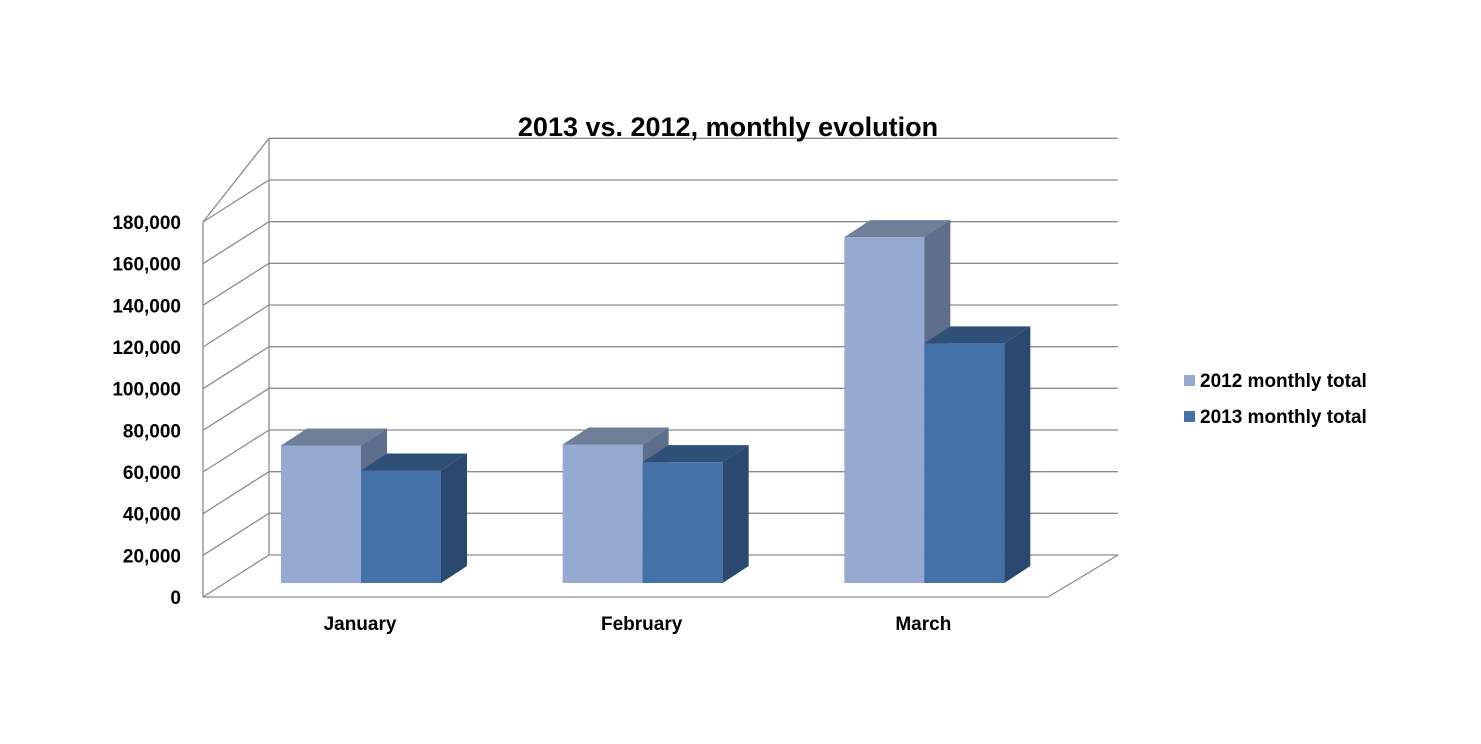 Image resolution: width=1481 pixels, height=744 pixels. What do you see at coordinates (642, 624) in the screenshot?
I see `x-tick-label: February` at bounding box center [642, 624].